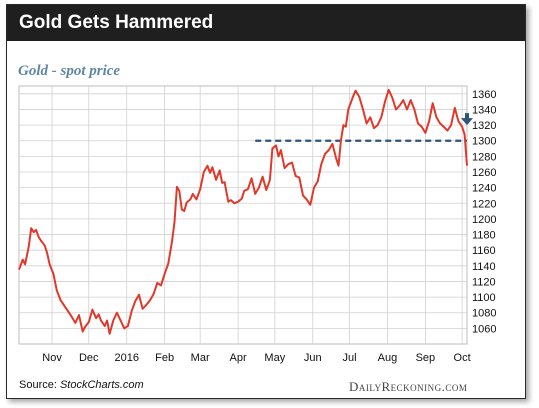 The width and height of the screenshot is (539, 408). Describe the element at coordinates (200, 358) in the screenshot. I see `x-tick-label: Mar` at that location.